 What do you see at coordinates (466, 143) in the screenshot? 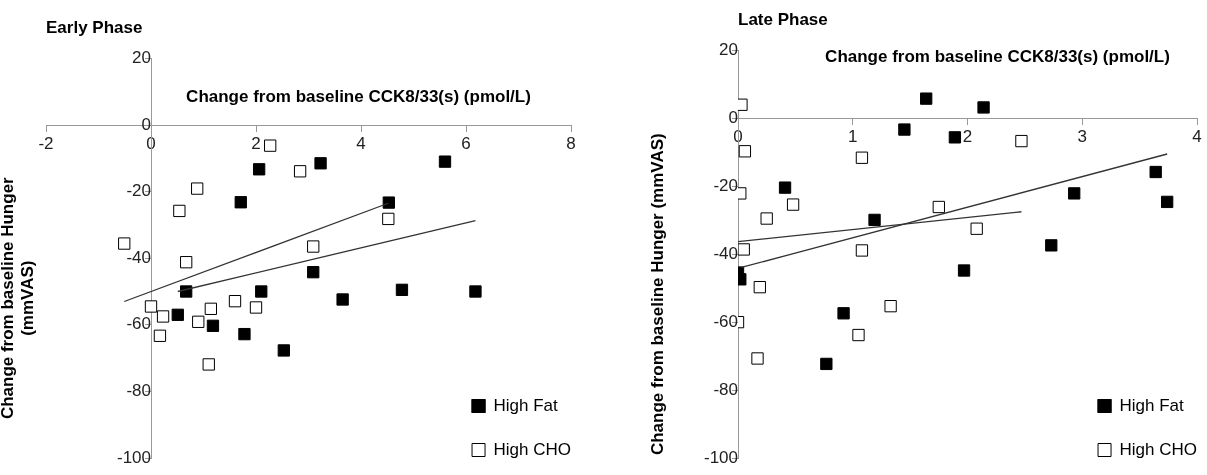
I see `x-tick-label: 6` at bounding box center [466, 143].